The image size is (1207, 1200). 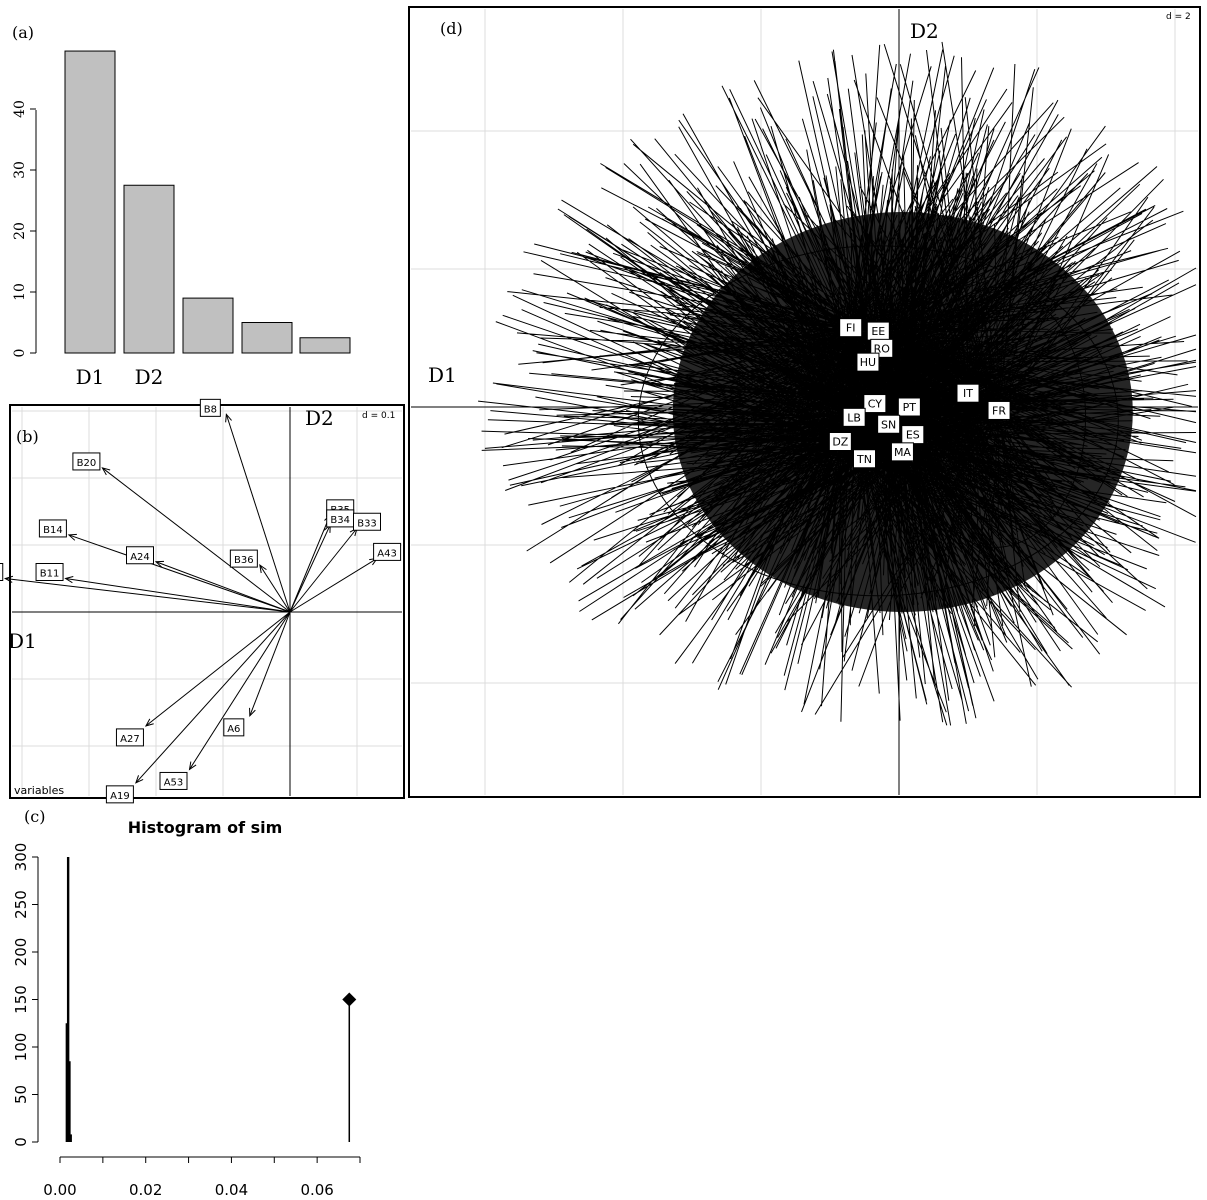 I want to click on variable-label: A43, so click(x=387, y=553).